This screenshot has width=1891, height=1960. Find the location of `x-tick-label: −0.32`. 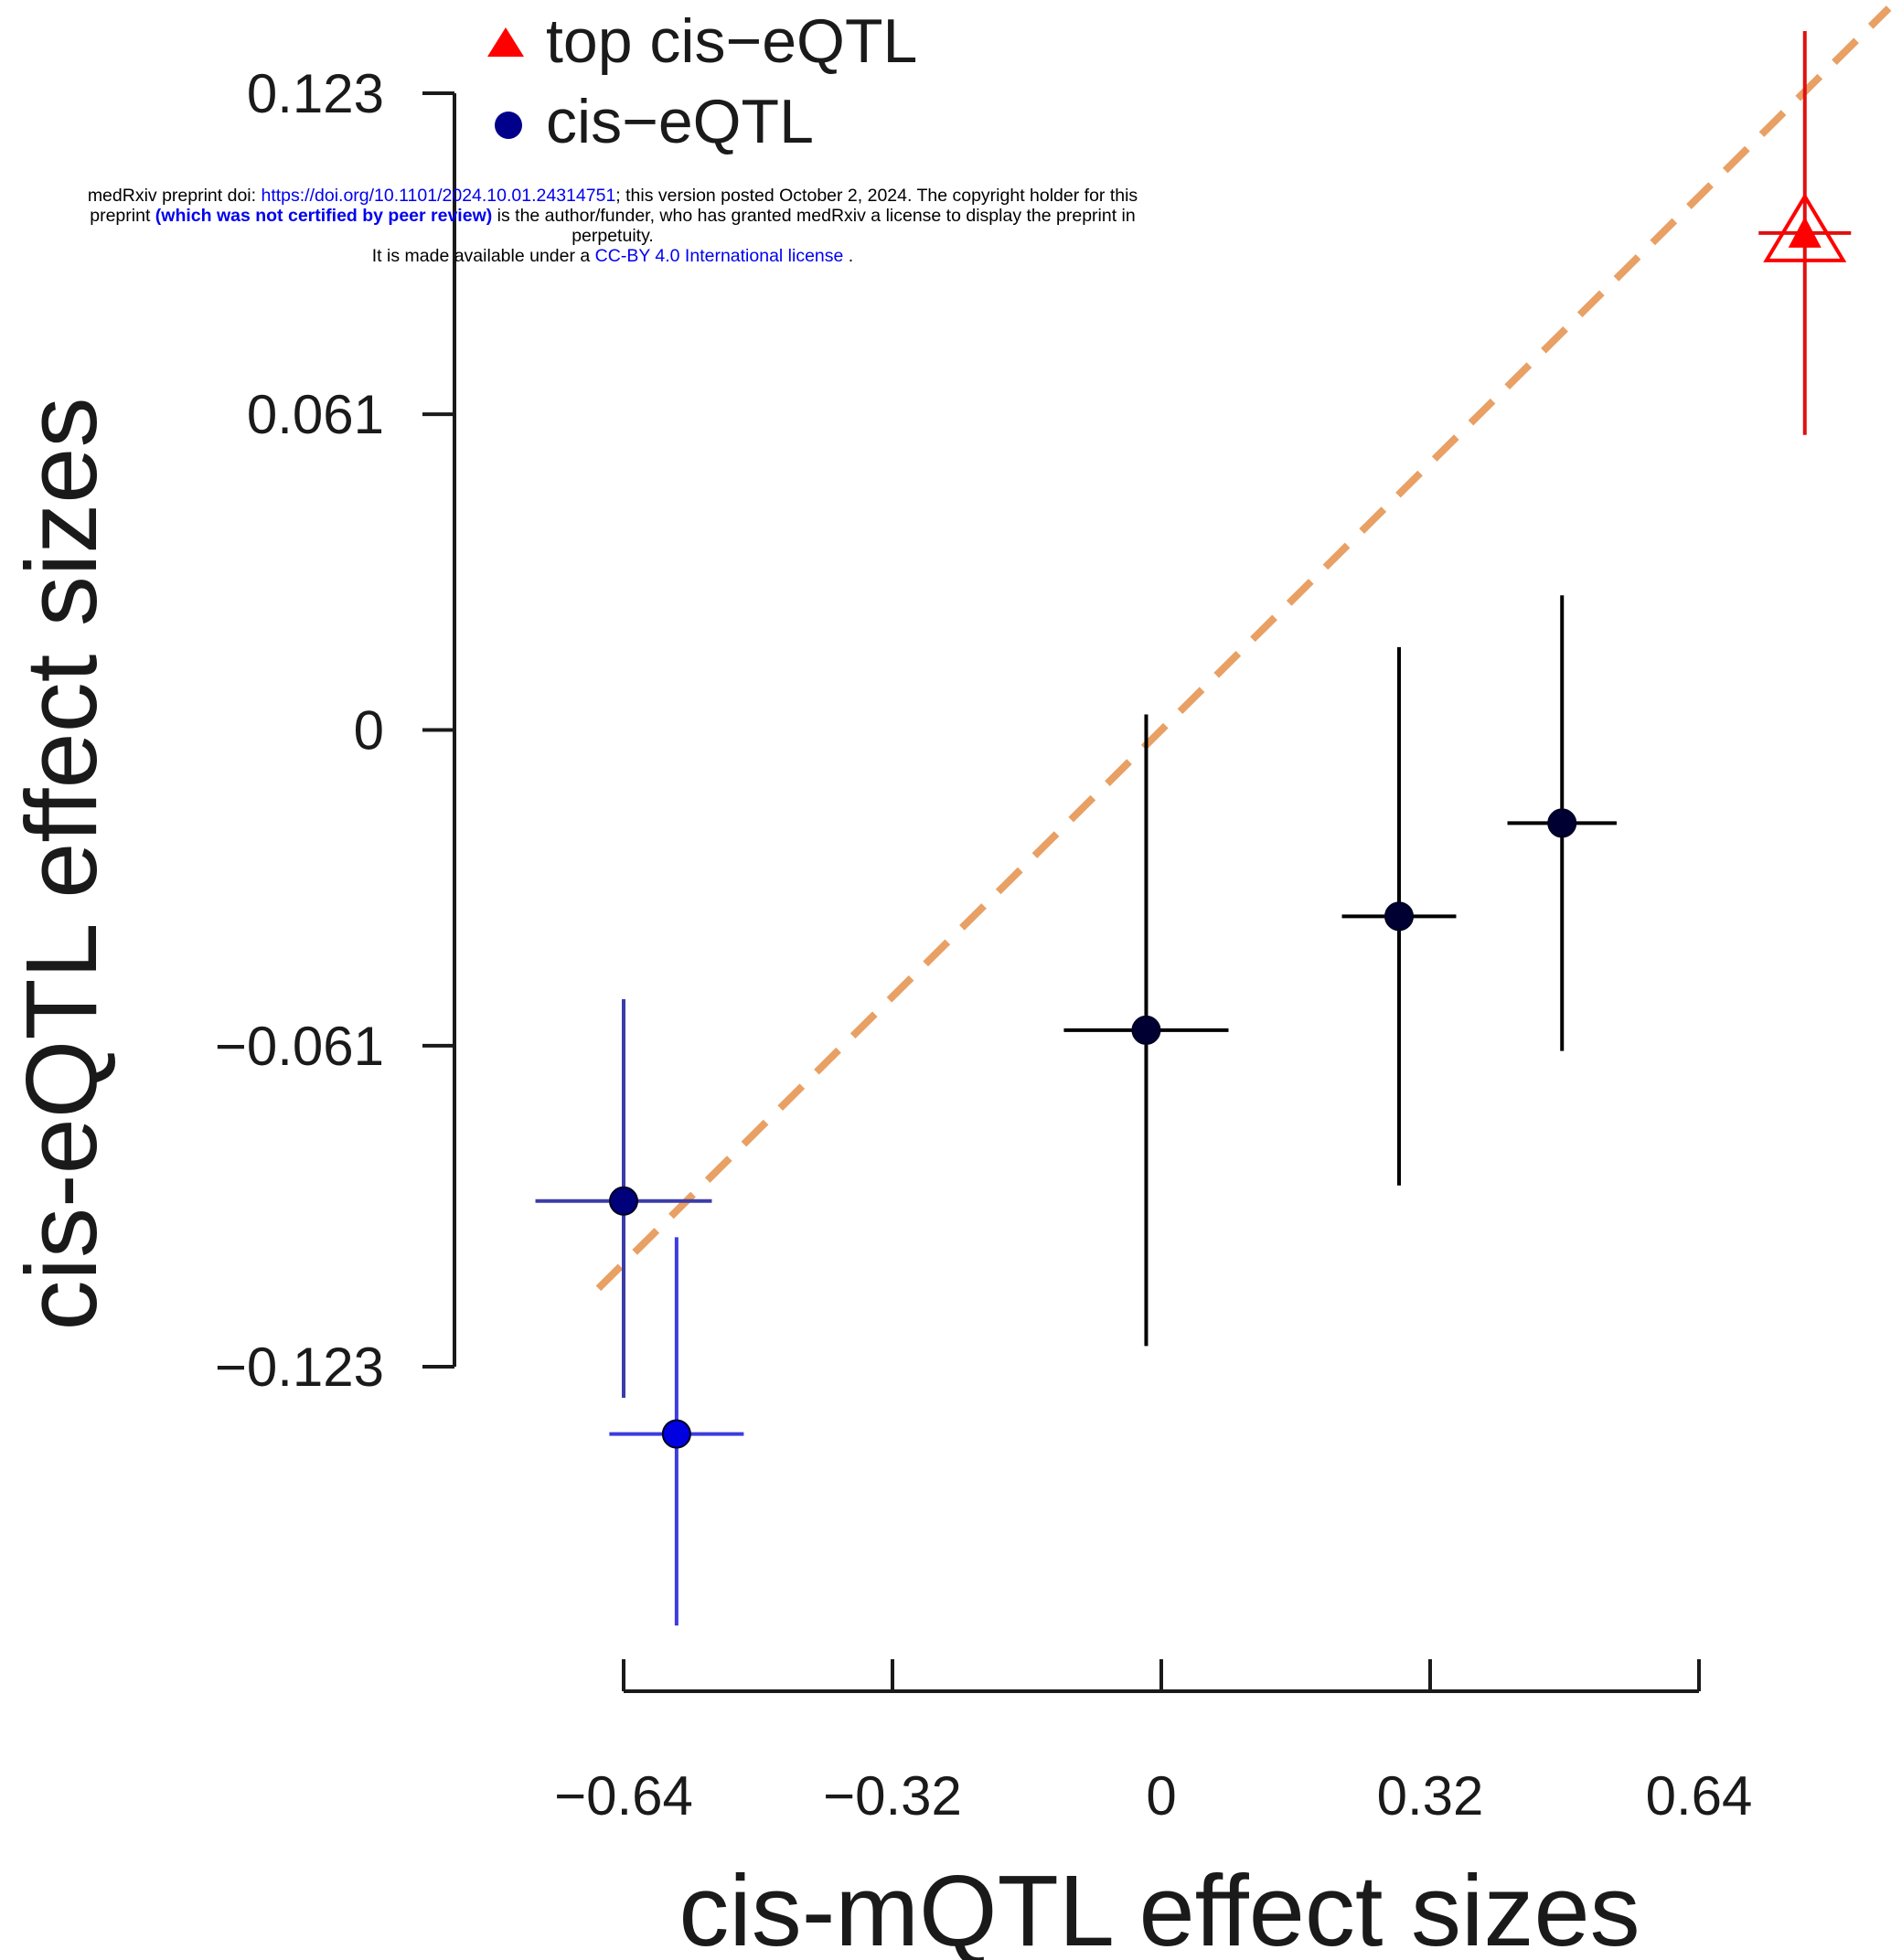

x-tick-label: −0.32 is located at coordinates (892, 1796).